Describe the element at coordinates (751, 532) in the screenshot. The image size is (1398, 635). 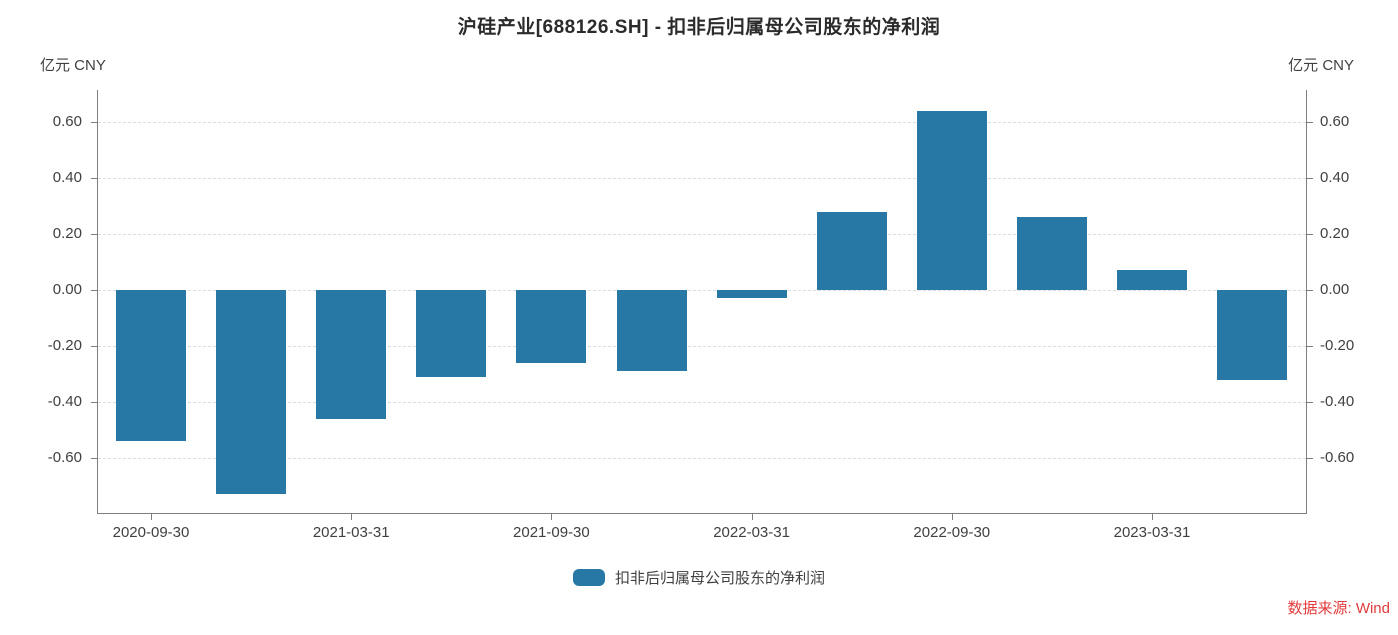
I see `x-axis-tick-label: 2022-03-31` at that location.